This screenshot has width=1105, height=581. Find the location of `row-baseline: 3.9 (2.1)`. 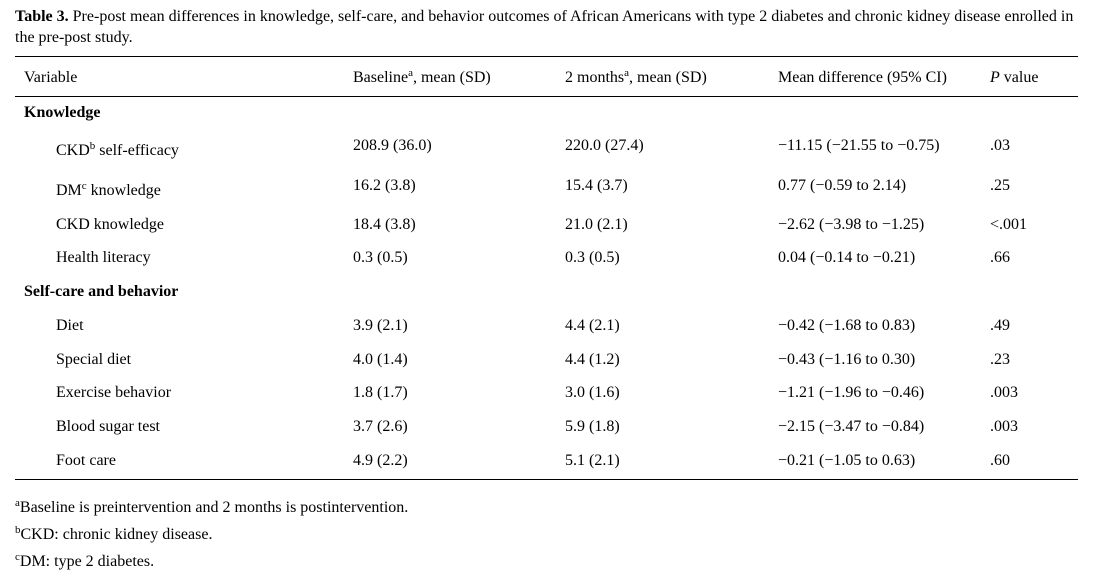

row-baseline: 3.9 (2.1) is located at coordinates (380, 325).